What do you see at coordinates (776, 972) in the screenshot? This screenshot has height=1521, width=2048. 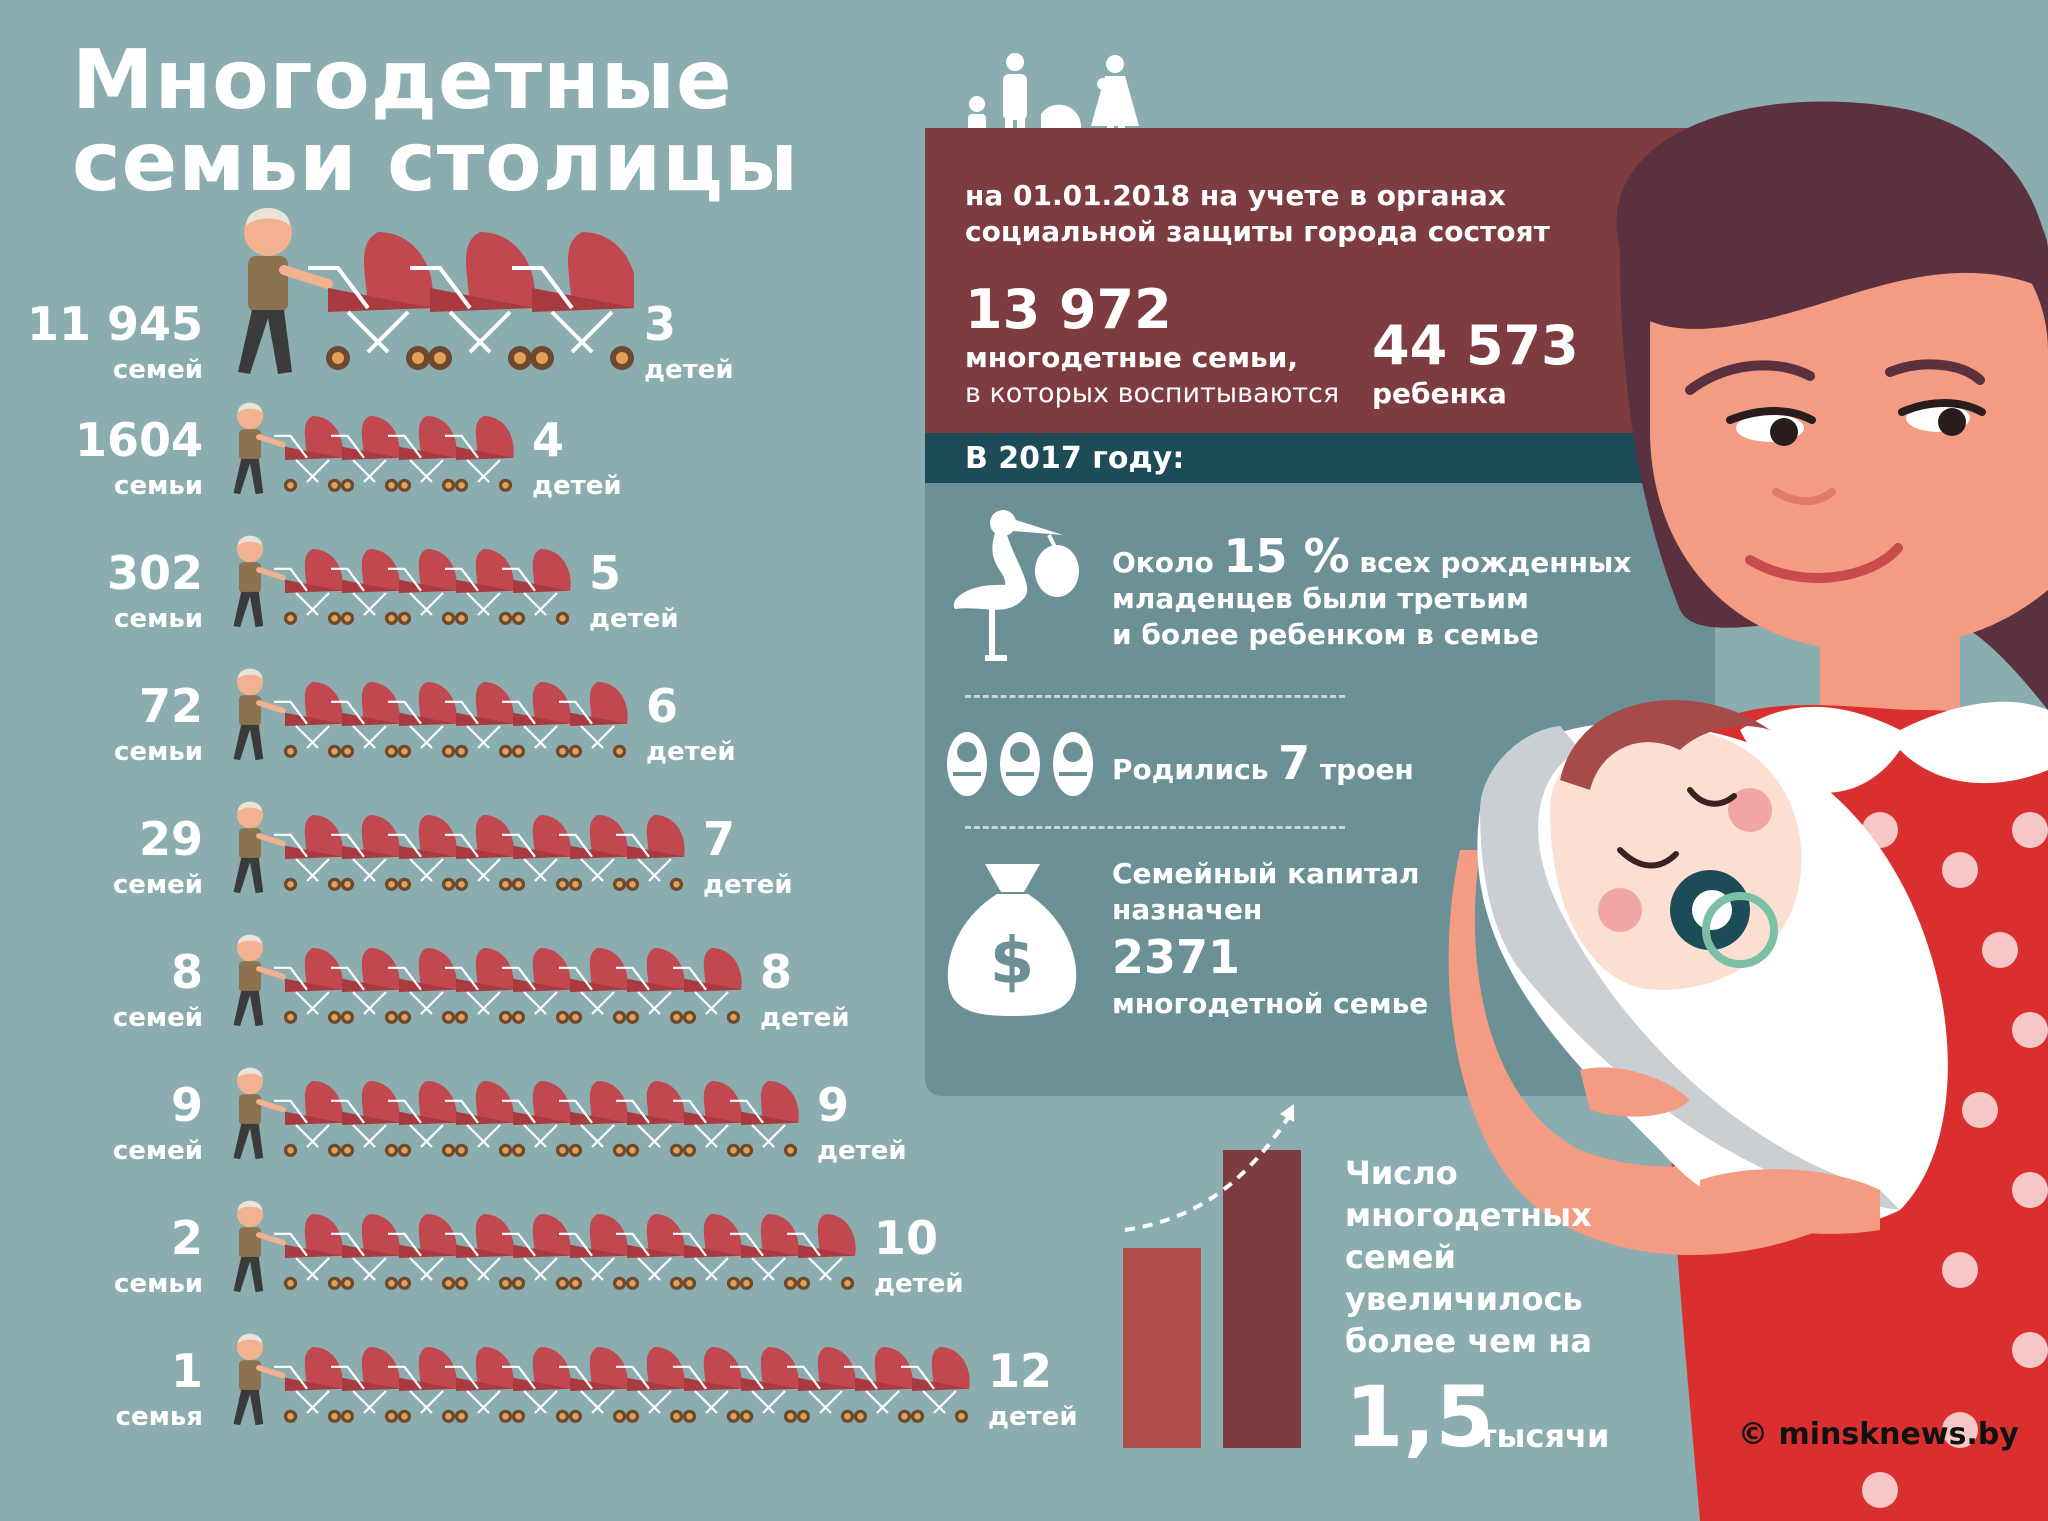 I see `children-count: 8` at bounding box center [776, 972].